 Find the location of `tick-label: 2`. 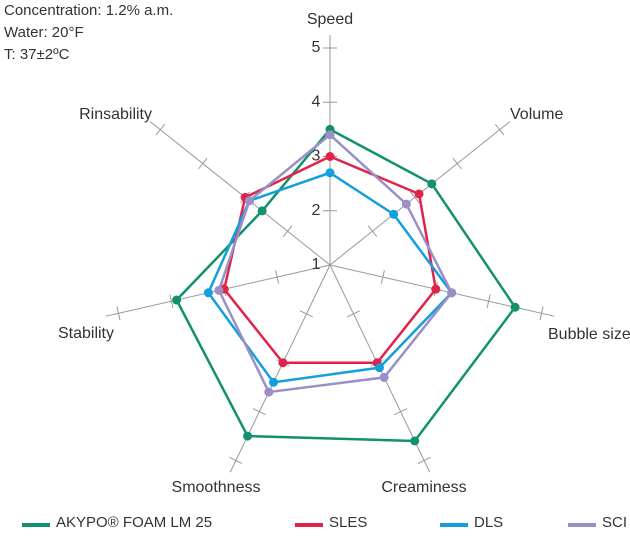

tick-label: 2 is located at coordinates (316, 210).